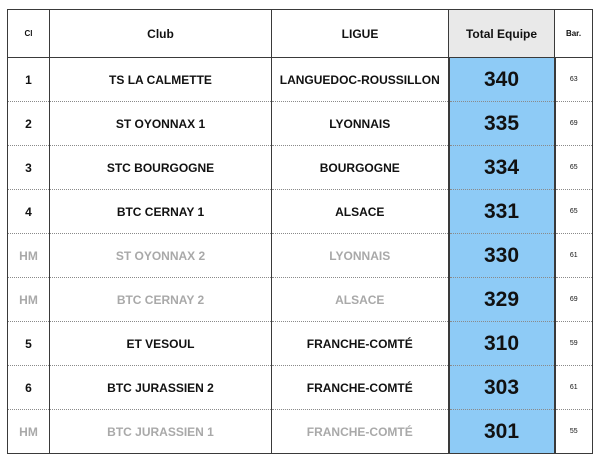  I want to click on cell-rank: 3, so click(28, 167).